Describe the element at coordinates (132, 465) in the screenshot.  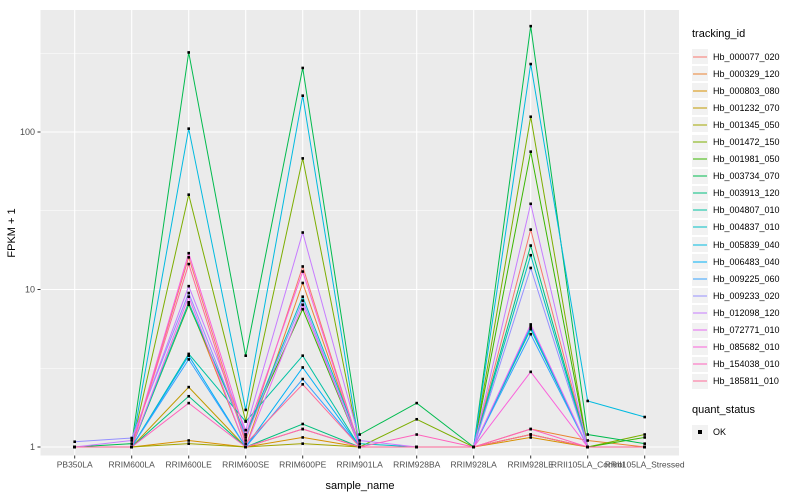
I see `x-tick-label: RRIM600LA` at that location.